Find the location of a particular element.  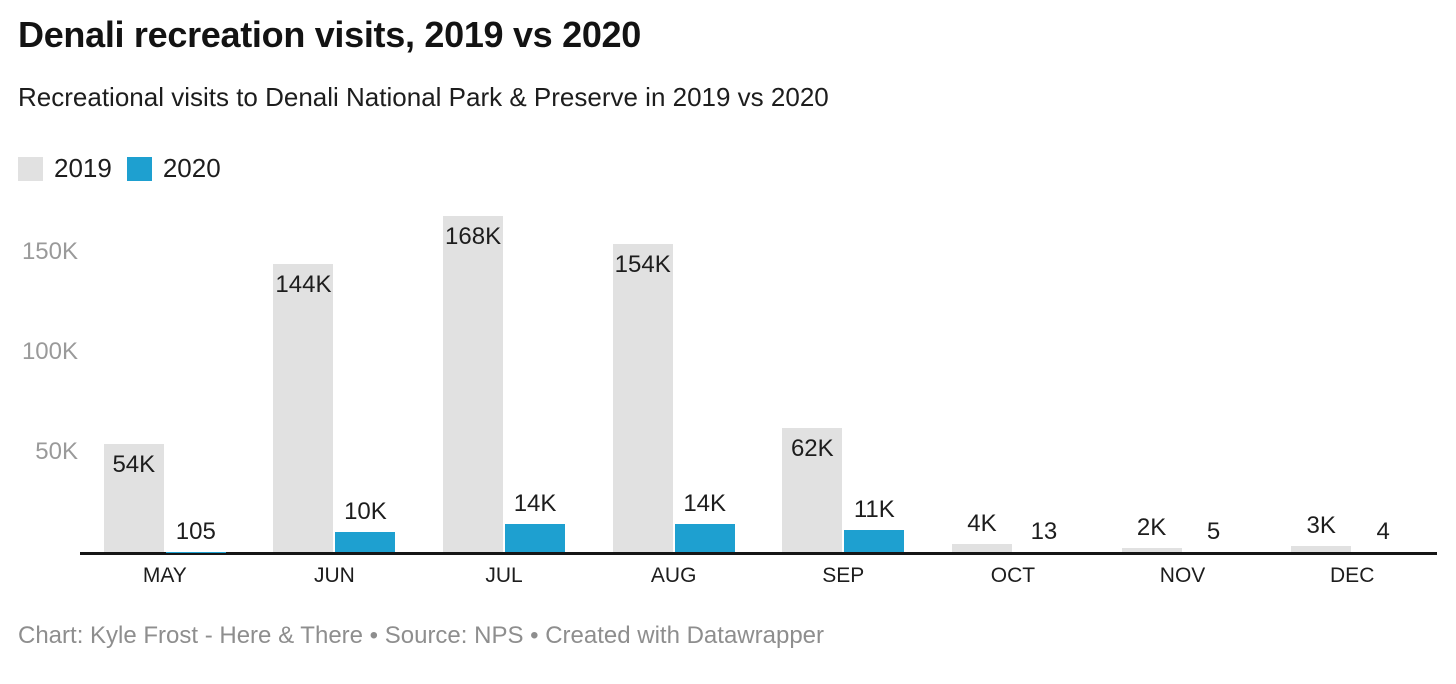

bar-2019-may is located at coordinates (133, 498).